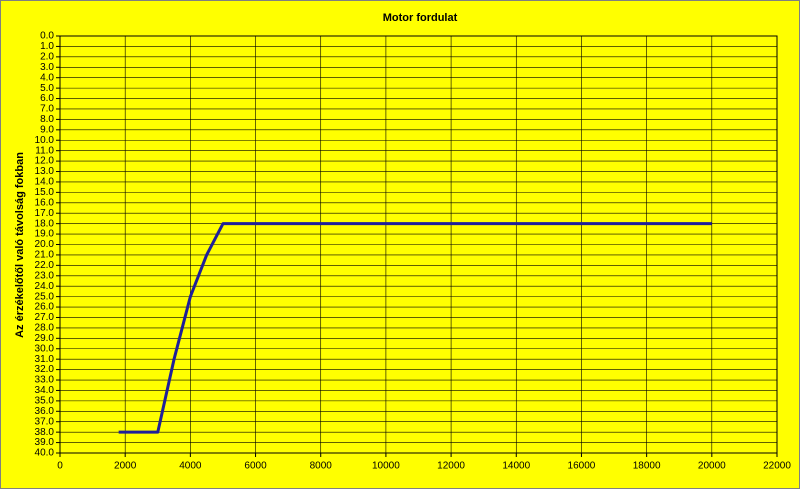 The height and width of the screenshot is (489, 800). What do you see at coordinates (45, 411) in the screenshot?
I see `y-tick-label: 36.0` at bounding box center [45, 411].